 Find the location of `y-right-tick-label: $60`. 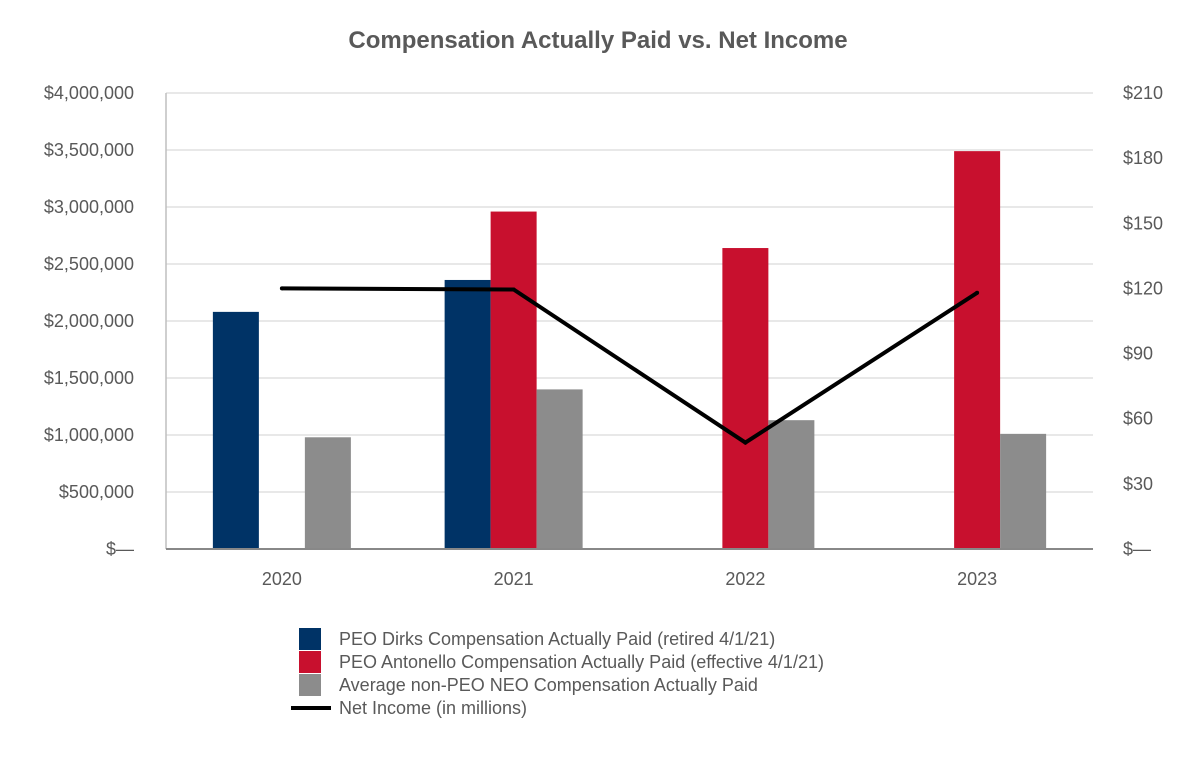

y-right-tick-label: $60 is located at coordinates (1138, 419).